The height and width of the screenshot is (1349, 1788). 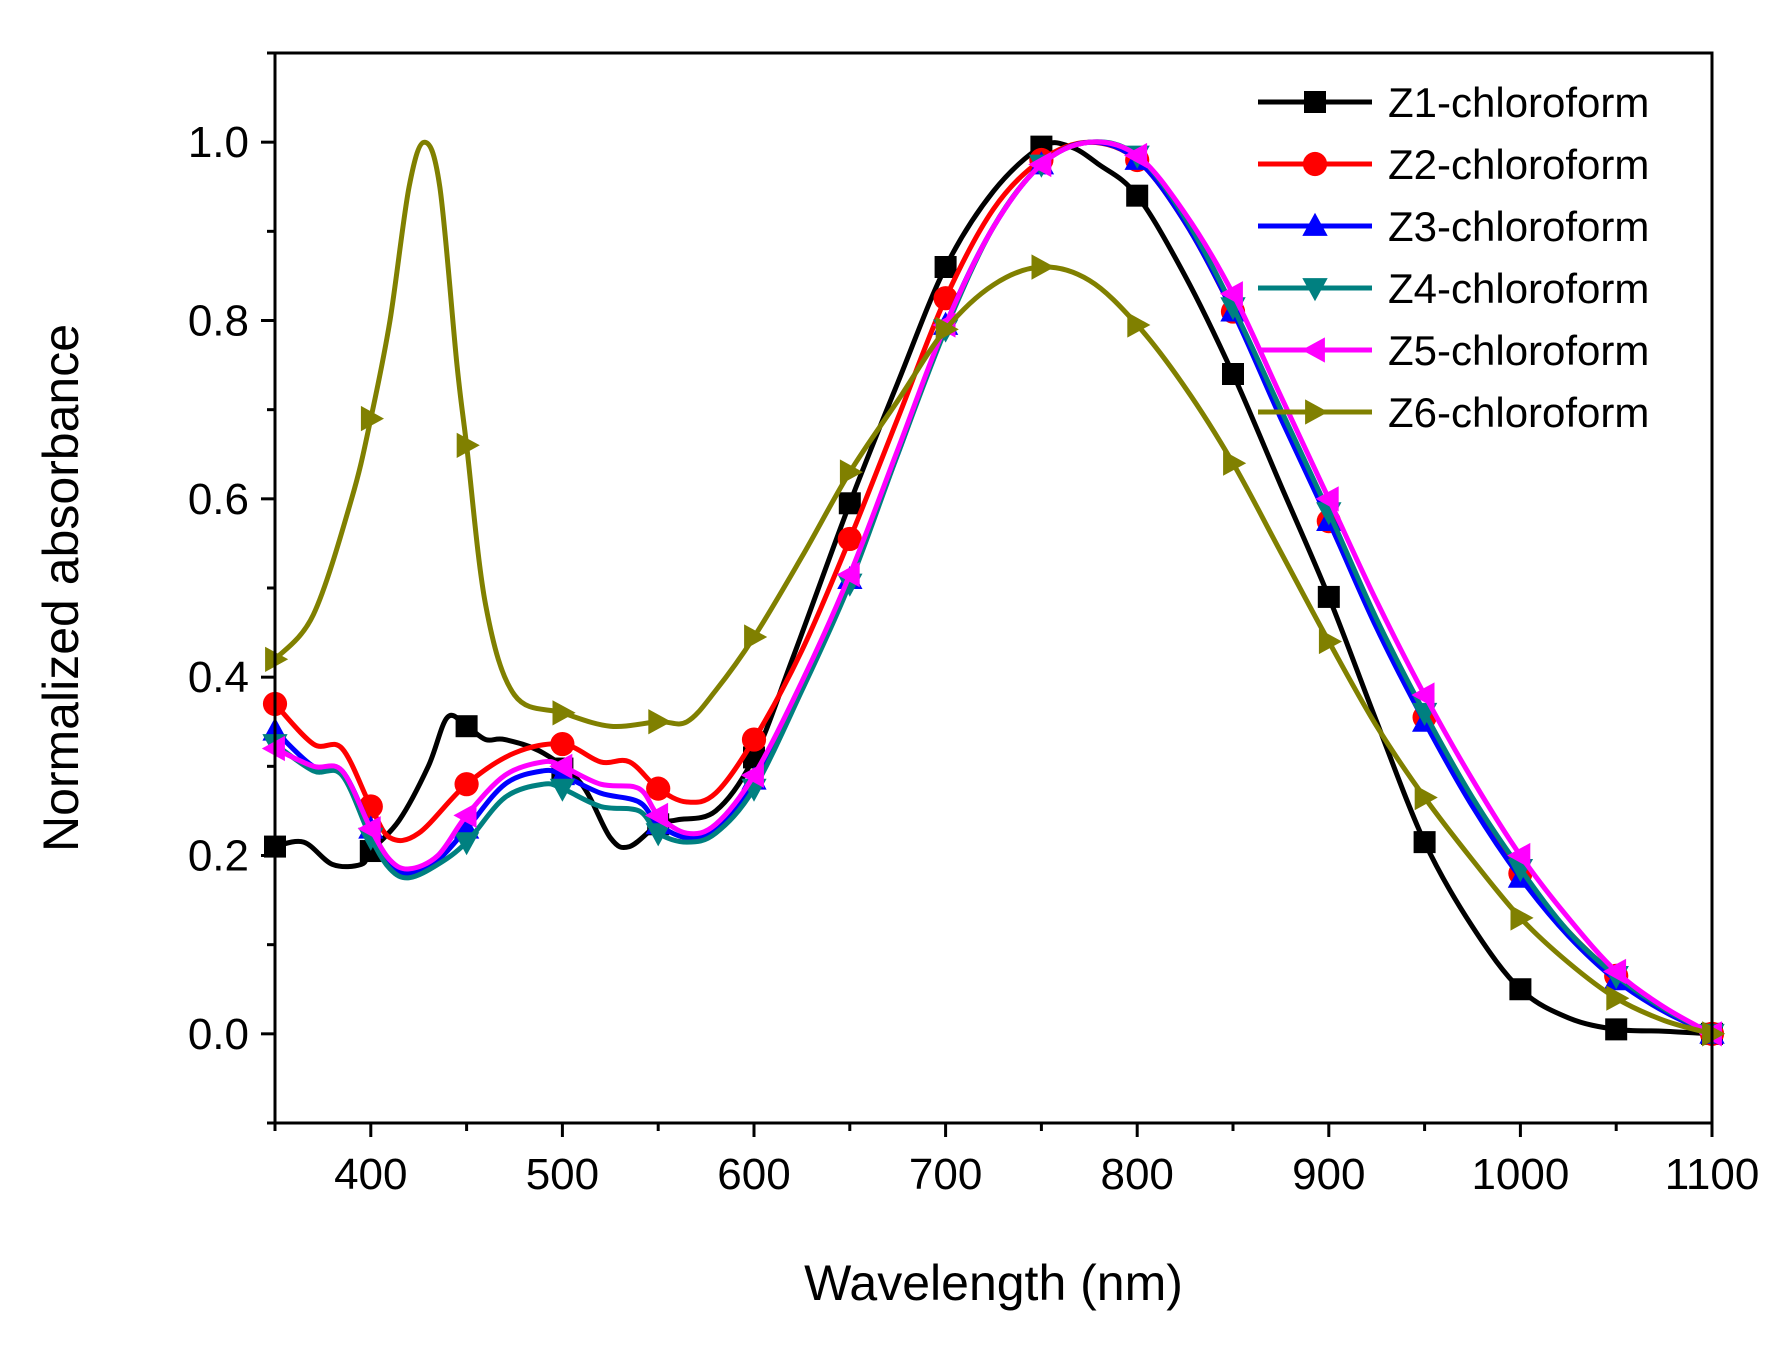 I want to click on y-tick-label: 0.4, so click(x=218, y=677).